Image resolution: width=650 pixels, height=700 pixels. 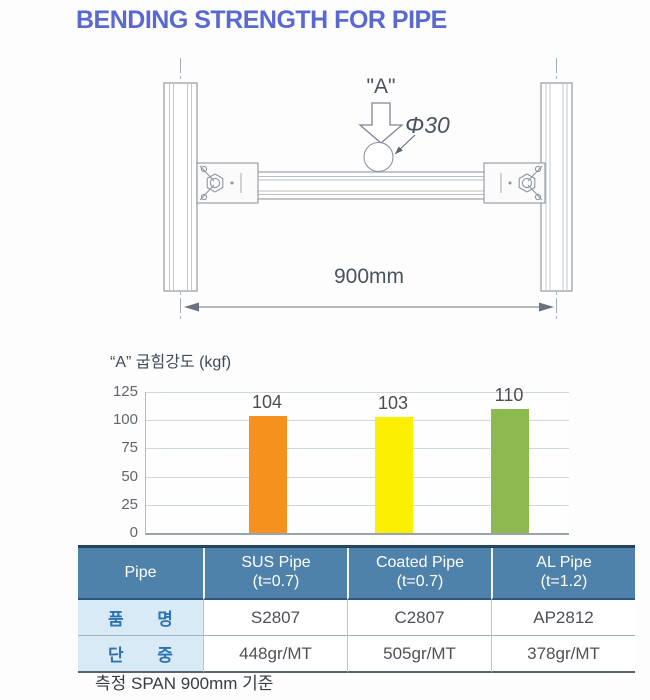 What do you see at coordinates (419, 574) in the screenshot?
I see `table-header-cell: Coated Pipe (t=0.7)` at bounding box center [419, 574].